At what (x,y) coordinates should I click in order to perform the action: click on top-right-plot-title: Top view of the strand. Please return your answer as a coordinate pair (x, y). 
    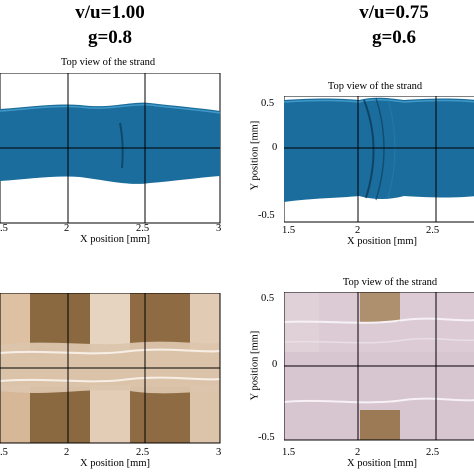
    Looking at the image, I should click on (375, 86).